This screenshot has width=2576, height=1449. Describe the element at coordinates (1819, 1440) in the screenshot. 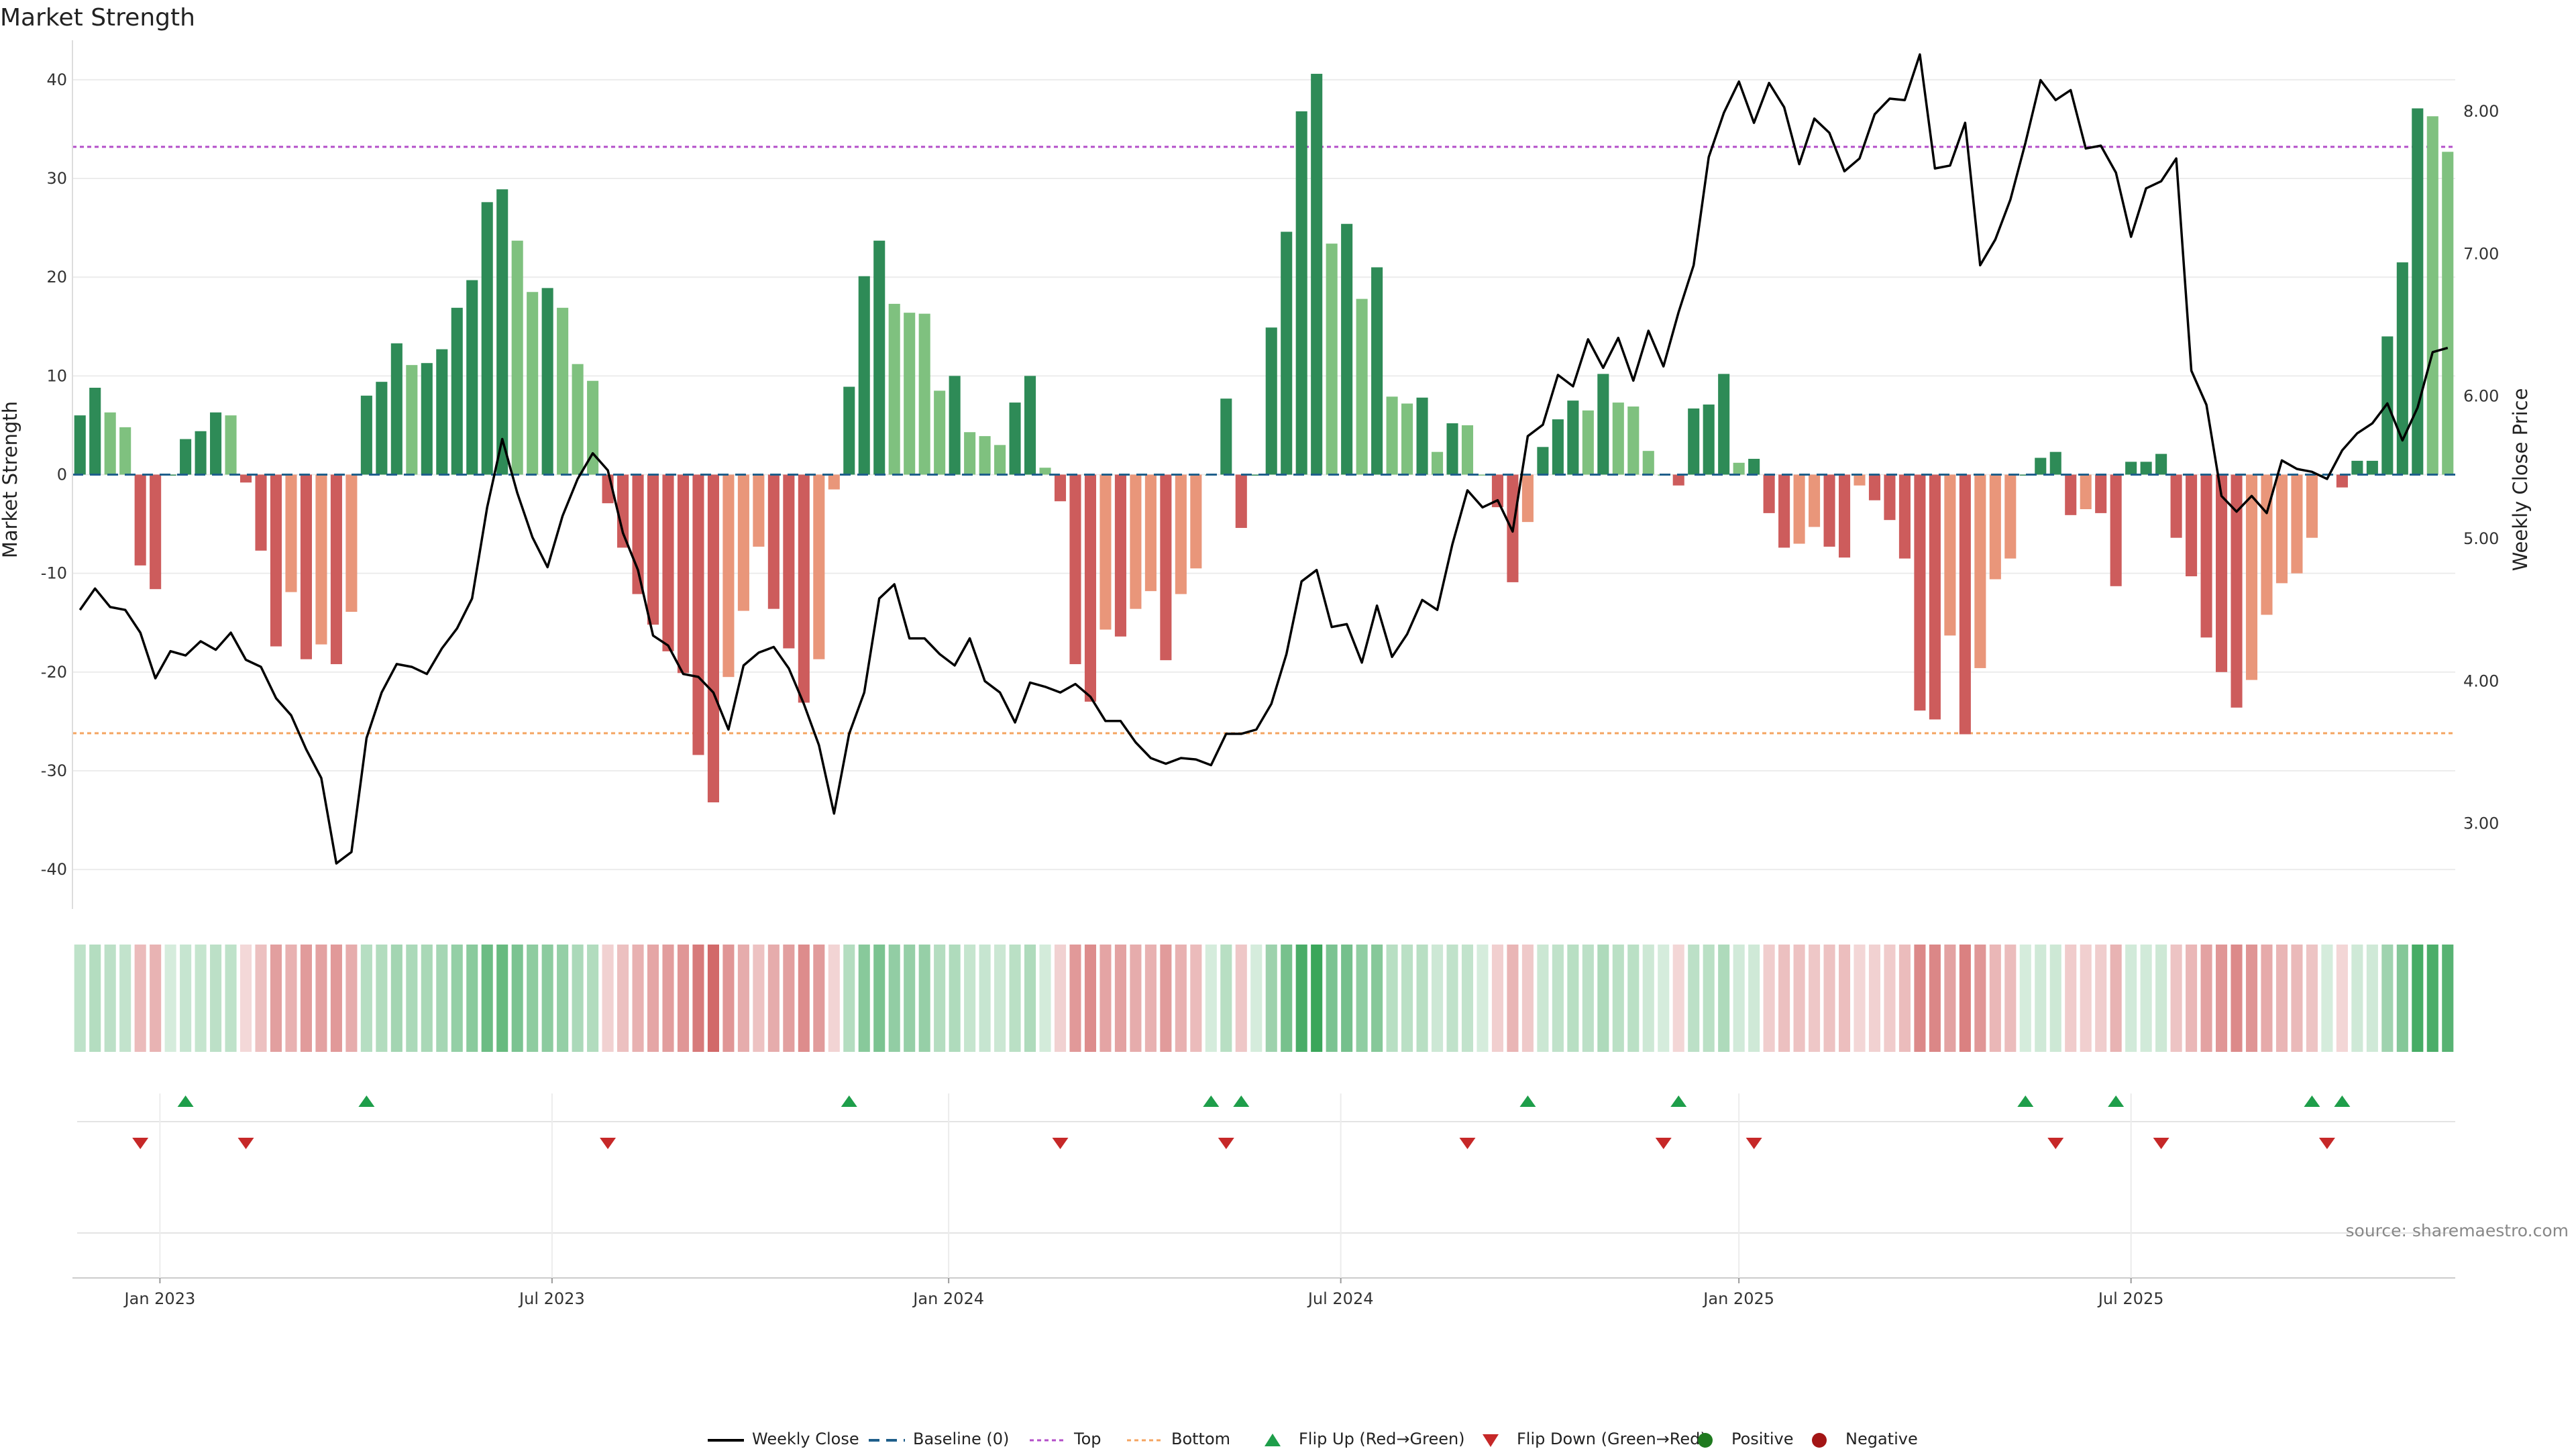

I see `legend-swatch` at that location.